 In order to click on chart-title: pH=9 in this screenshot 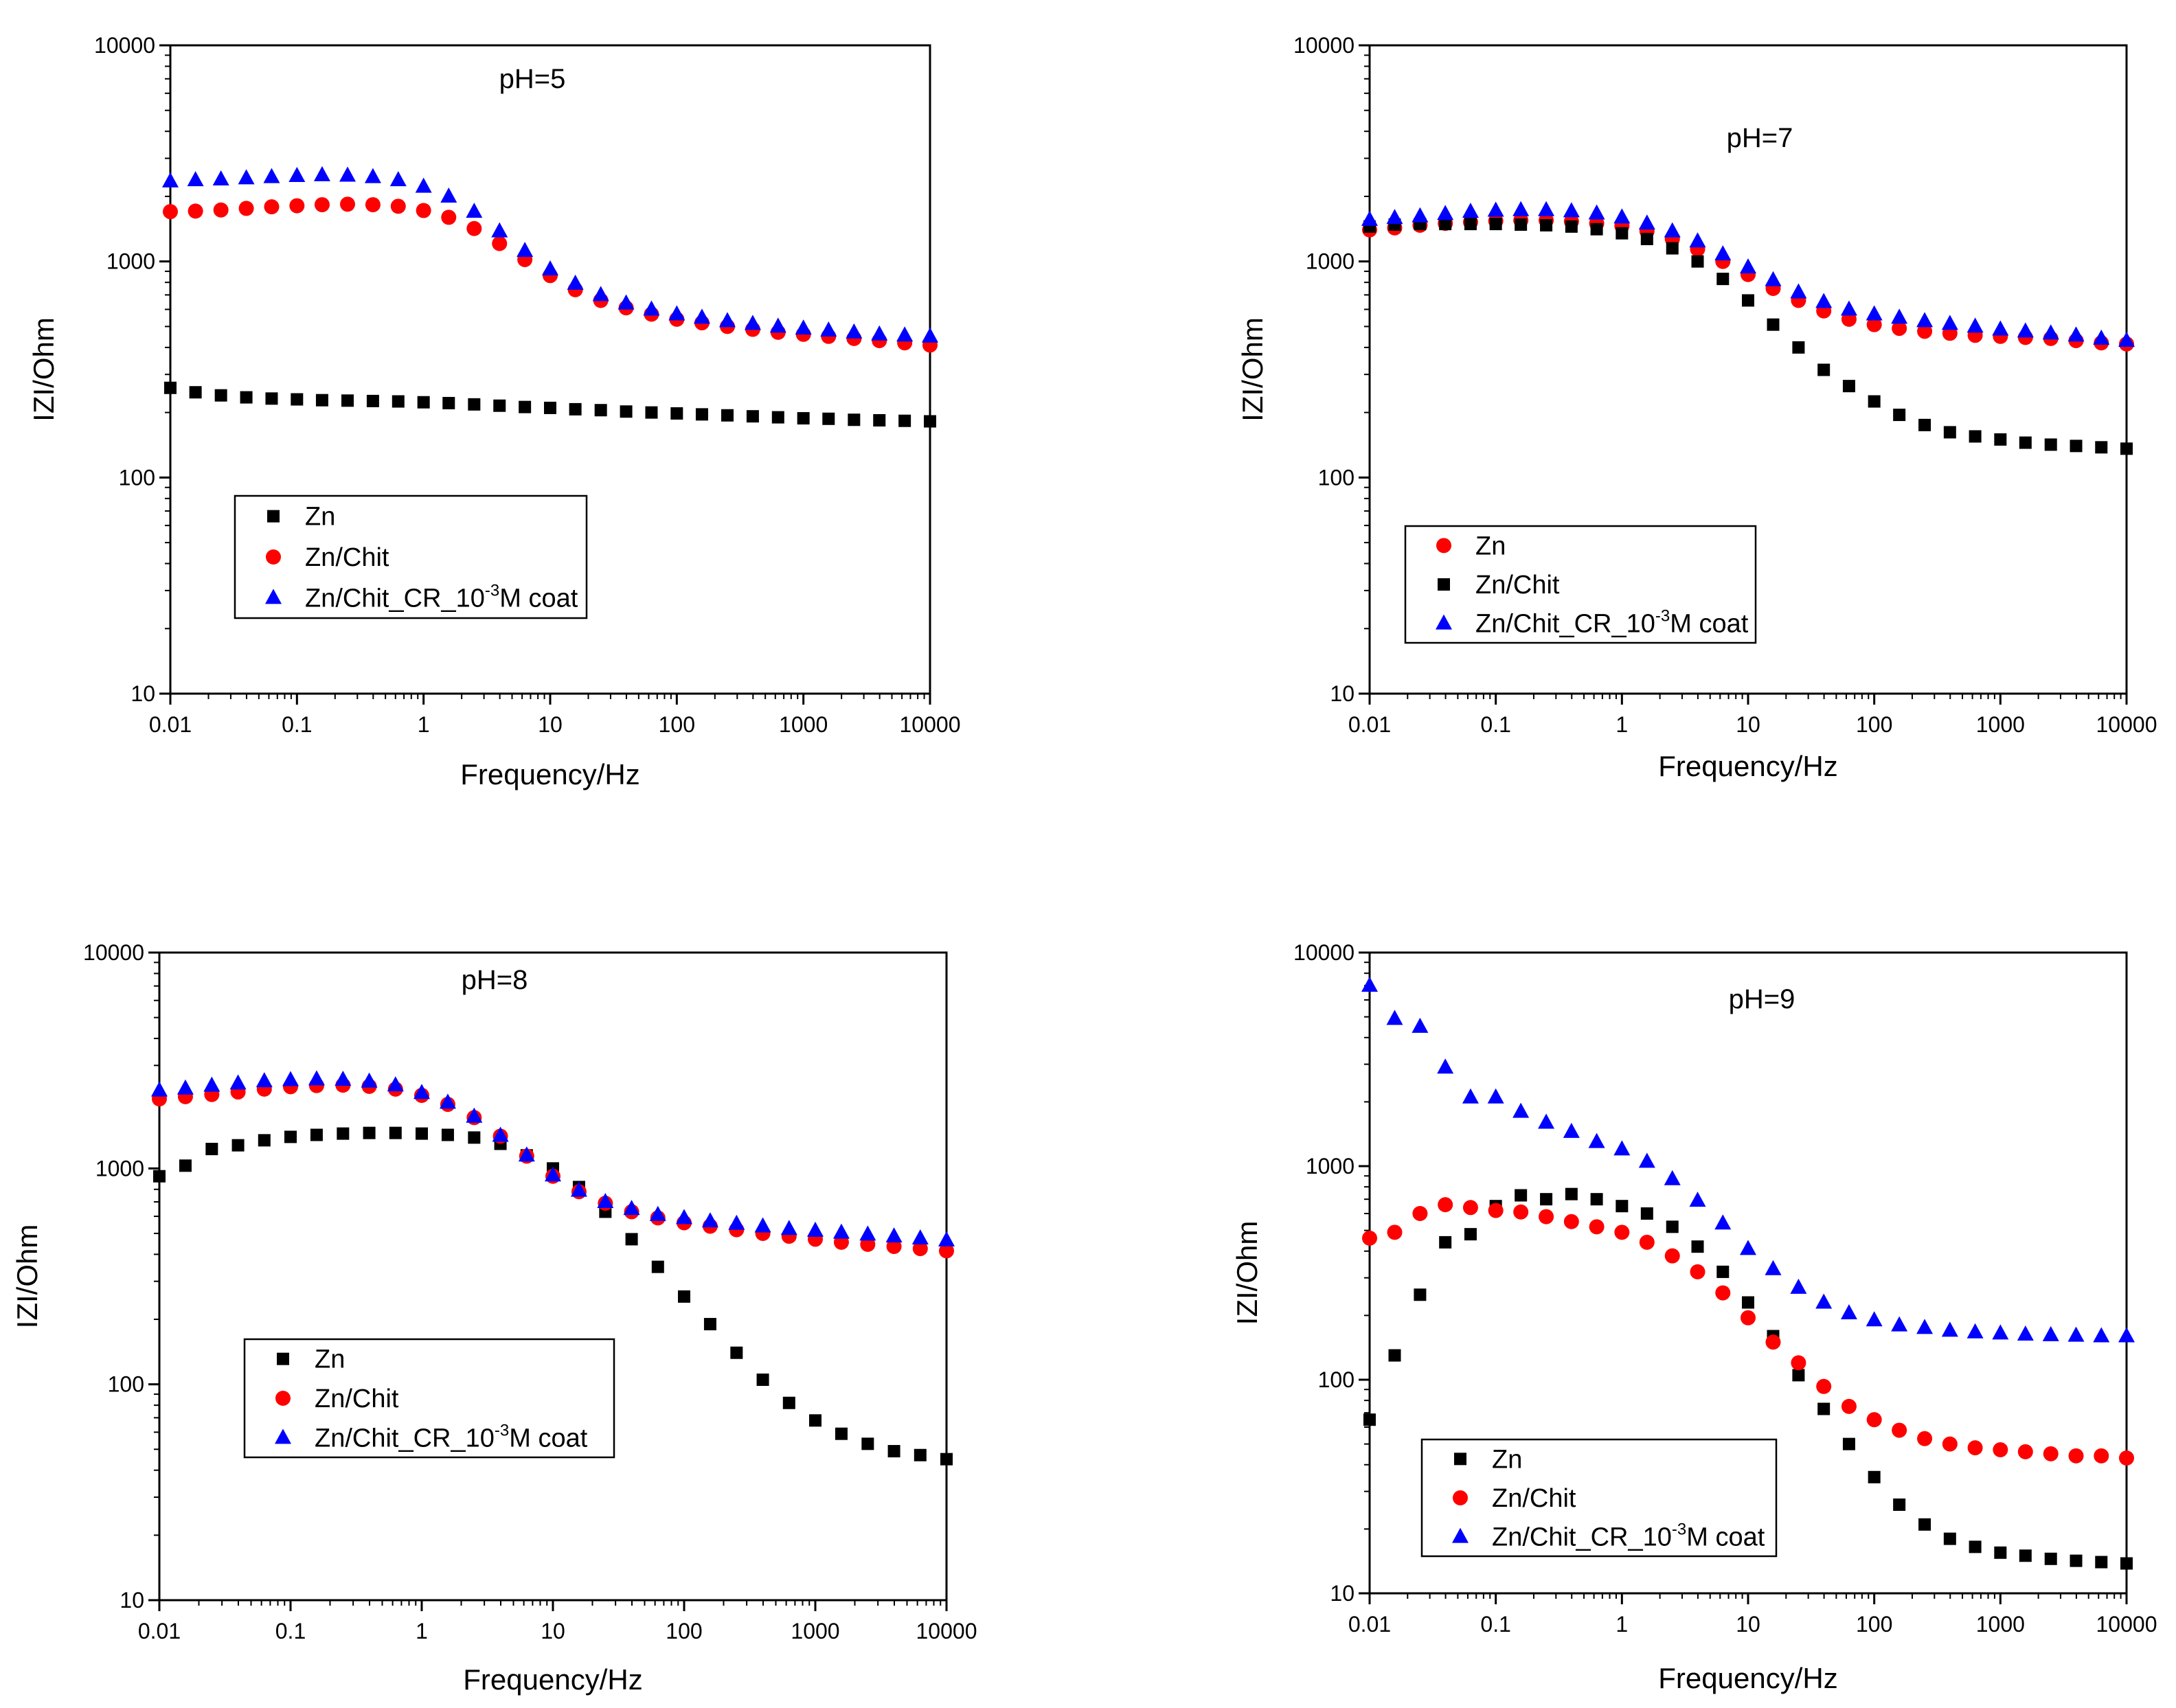, I will do `click(1762, 999)`.